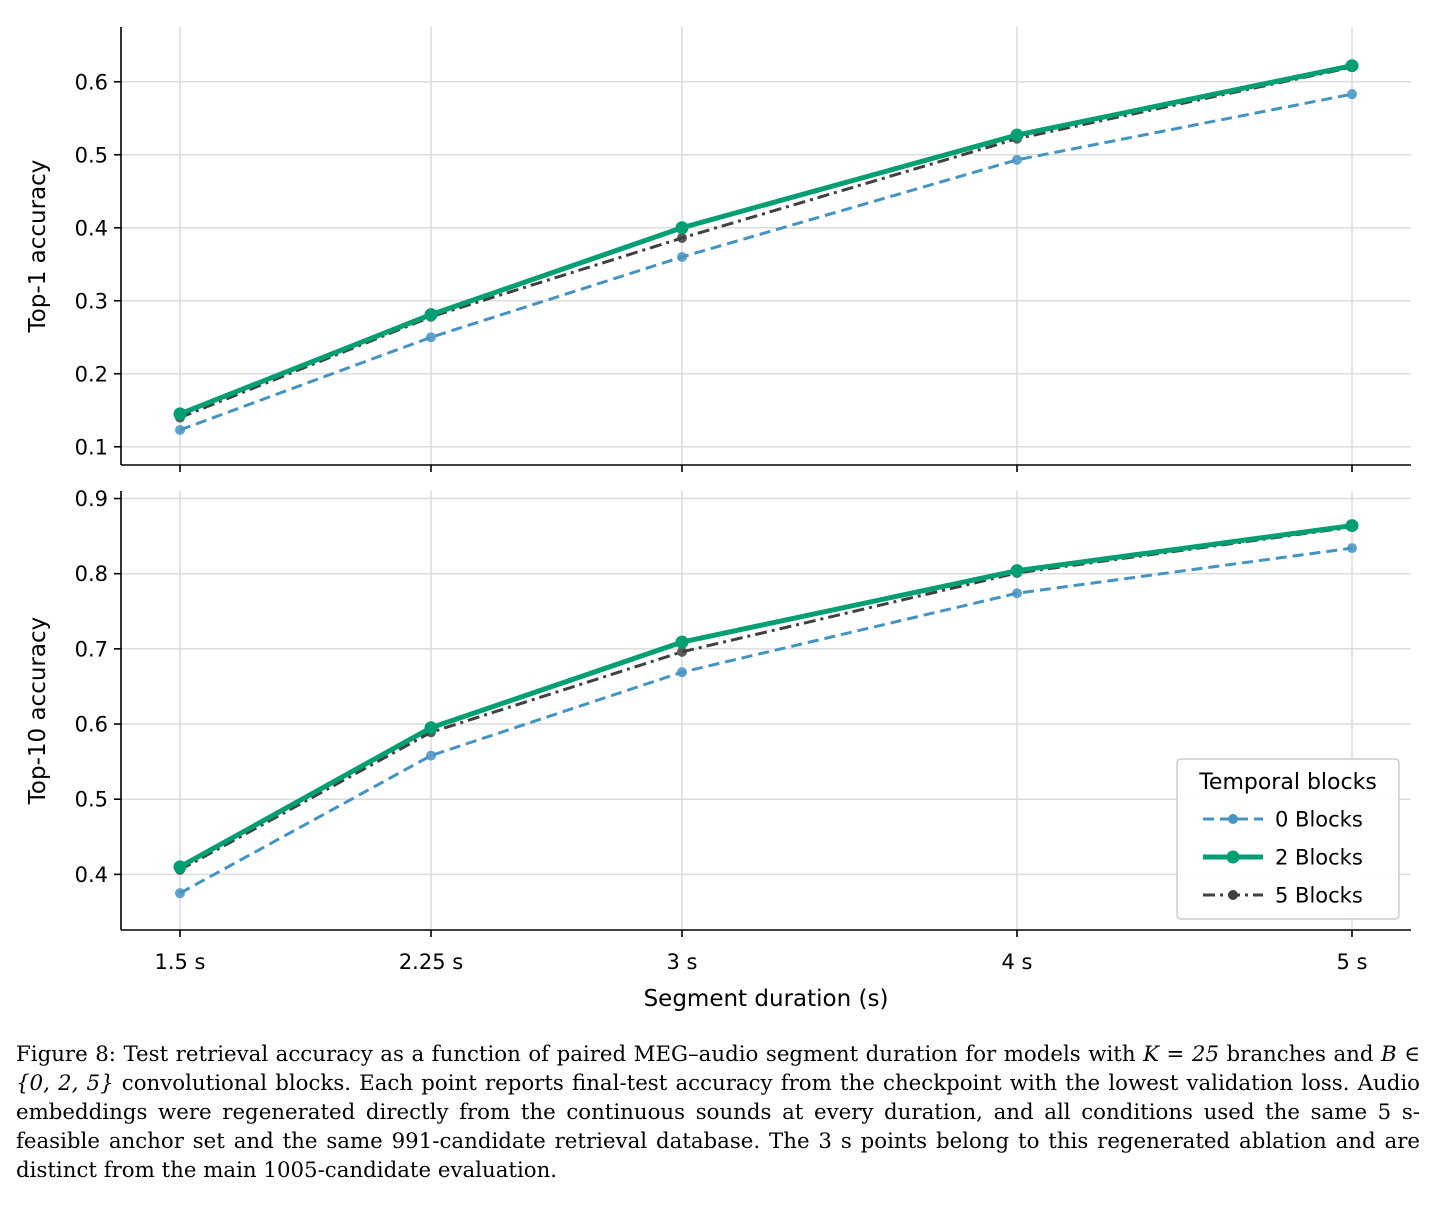  What do you see at coordinates (1300, 1054) in the screenshot?
I see `caption-text: branches and` at bounding box center [1300, 1054].